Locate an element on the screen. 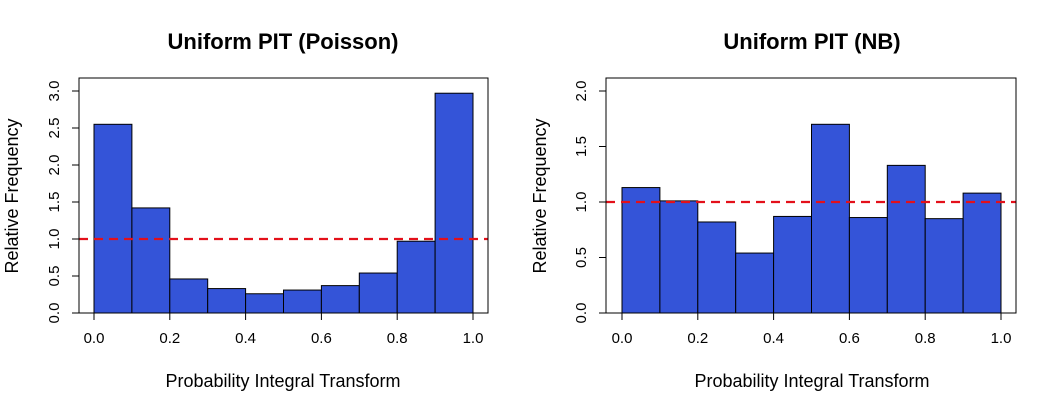 This screenshot has width=1057, height=411. y-axis: 0.0 0.5 1.0 1.5 2.0 2.5 3.0 is located at coordinates (62, 202).